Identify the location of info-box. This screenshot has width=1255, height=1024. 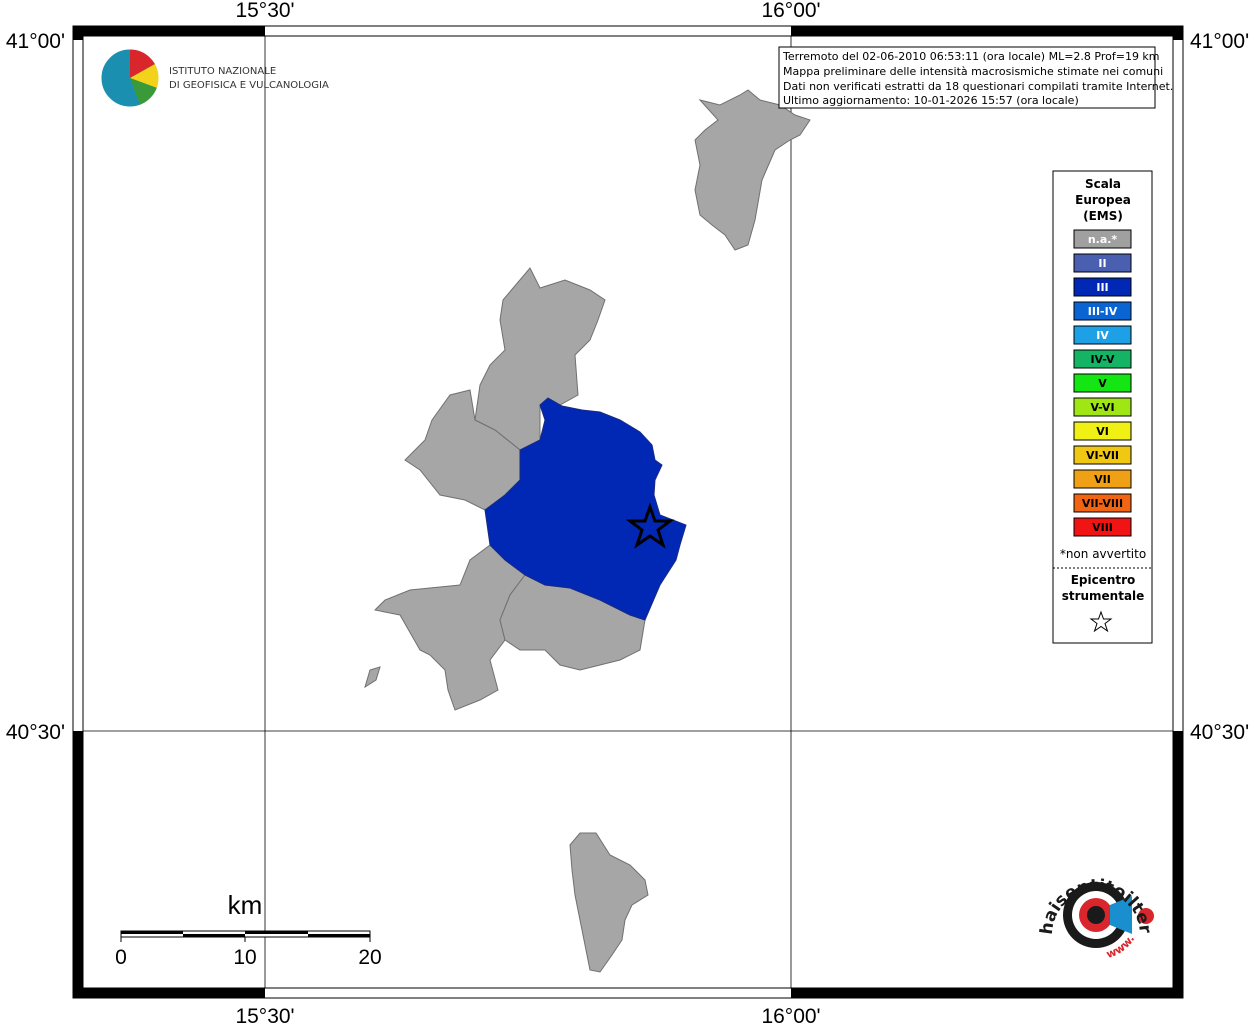
(967, 77).